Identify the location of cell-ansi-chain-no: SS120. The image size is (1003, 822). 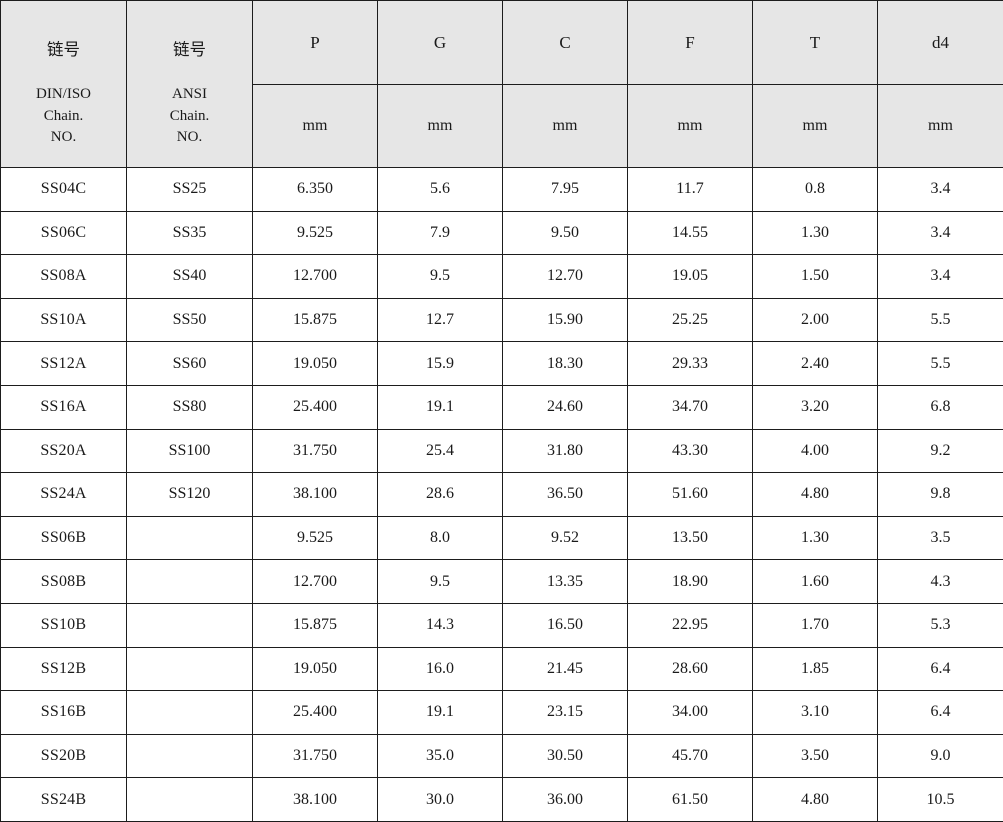
(190, 495).